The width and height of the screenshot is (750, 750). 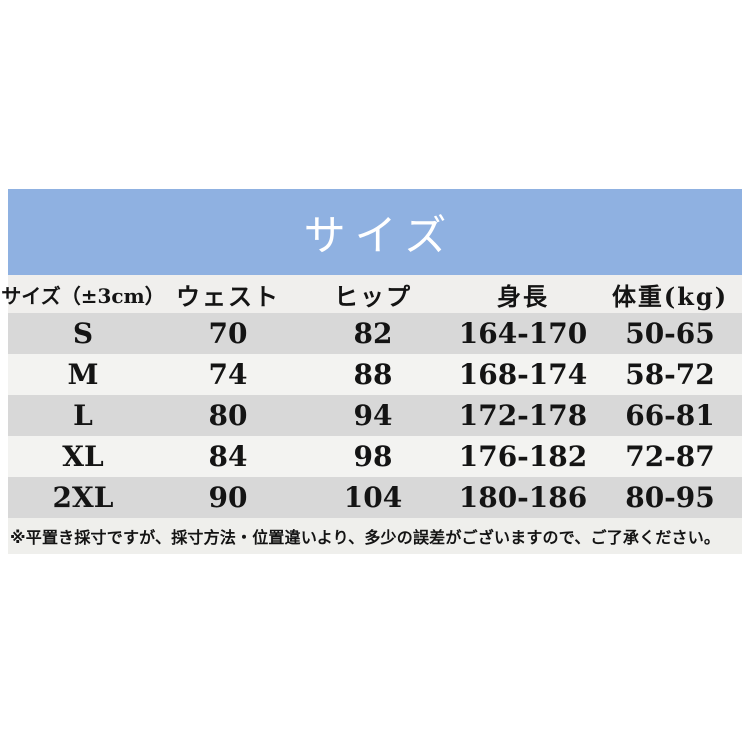 I want to click on cell-size: M, so click(x=83, y=374).